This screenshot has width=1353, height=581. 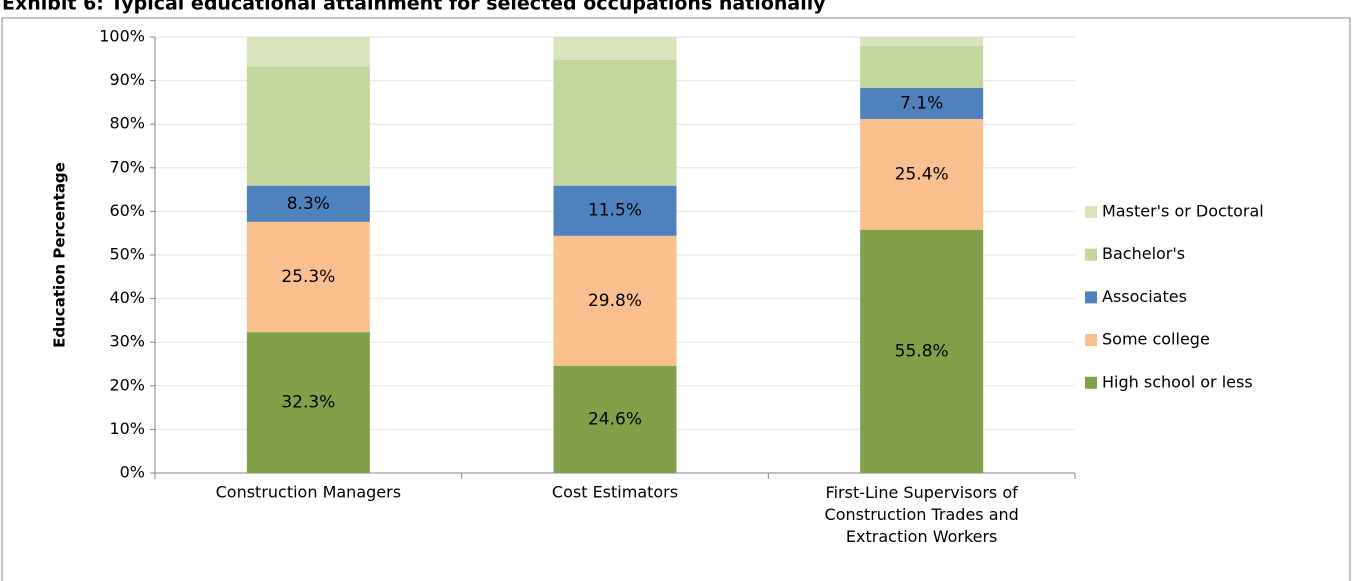 What do you see at coordinates (615, 492) in the screenshot?
I see `x-tick-label: Cost Estimators` at bounding box center [615, 492].